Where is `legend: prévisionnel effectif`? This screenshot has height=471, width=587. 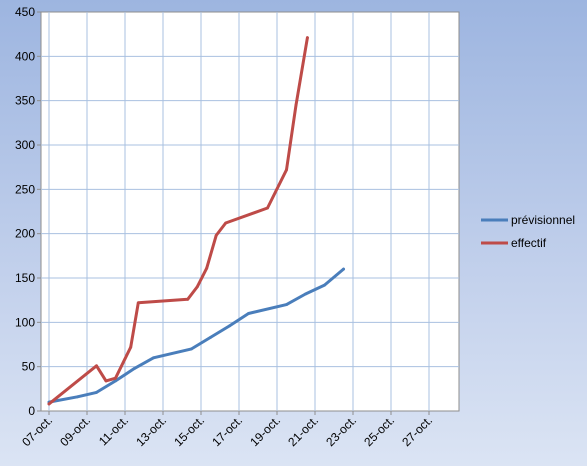 legend: prévisionnel effectif is located at coordinates (528, 231).